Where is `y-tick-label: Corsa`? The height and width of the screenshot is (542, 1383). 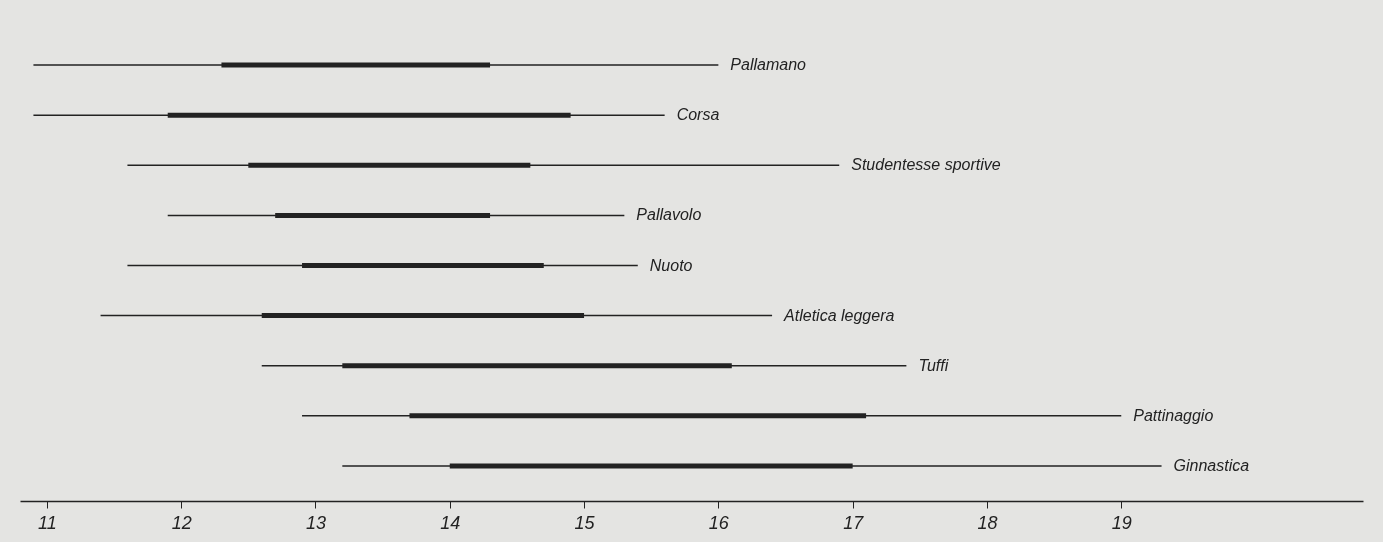
y-tick-label: Corsa is located at coordinates (698, 115).